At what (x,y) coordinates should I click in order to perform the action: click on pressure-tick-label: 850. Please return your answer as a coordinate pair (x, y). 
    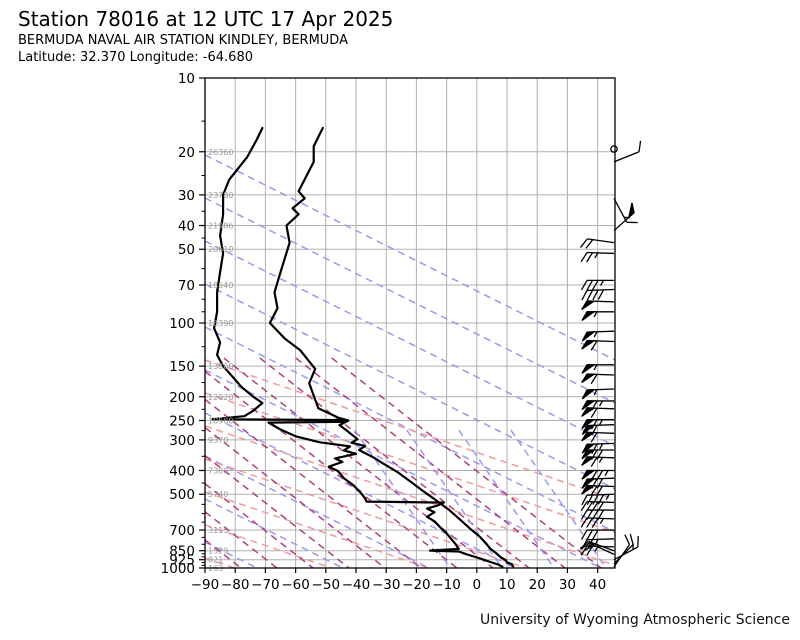
    Looking at the image, I should click on (182, 552).